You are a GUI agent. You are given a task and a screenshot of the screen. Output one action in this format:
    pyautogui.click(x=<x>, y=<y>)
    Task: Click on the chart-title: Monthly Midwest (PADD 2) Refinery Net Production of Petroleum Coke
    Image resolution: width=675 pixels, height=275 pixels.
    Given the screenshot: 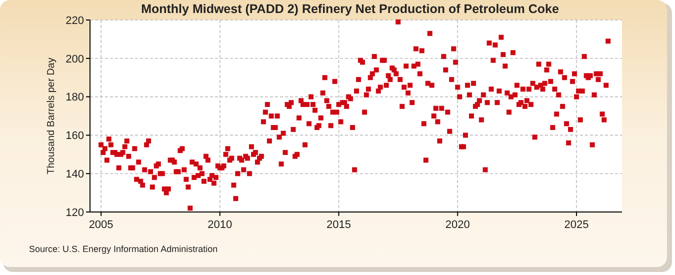 What is the action you would take?
    pyautogui.click(x=350, y=9)
    